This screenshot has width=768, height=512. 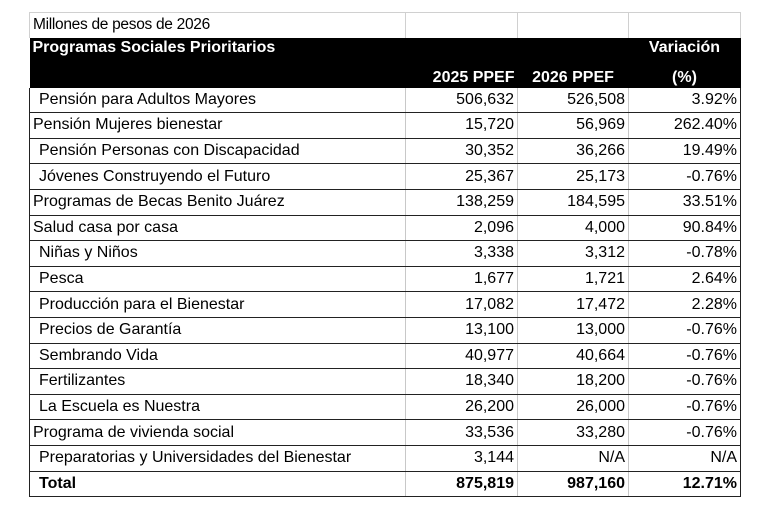 I want to click on variation: 2.64%, so click(x=684, y=279).